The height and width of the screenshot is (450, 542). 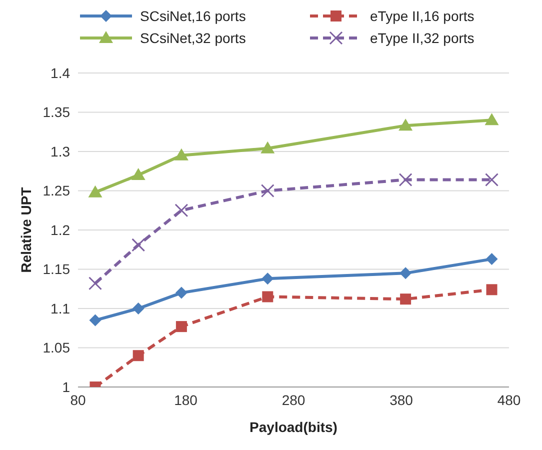 I want to click on x-tick-label: 180, so click(x=186, y=400).